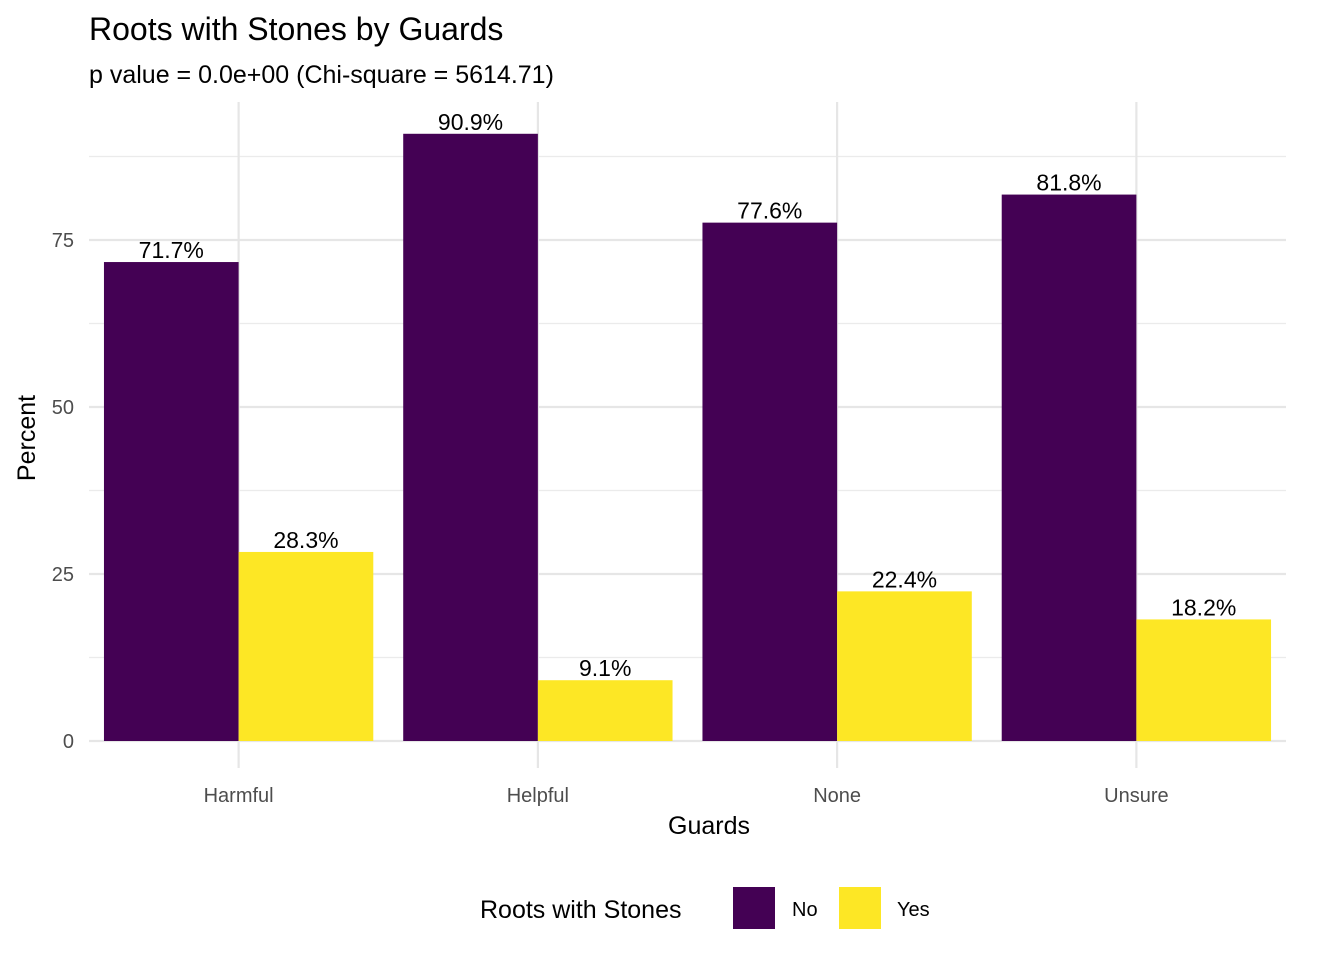 The height and width of the screenshot is (960, 1344). I want to click on data-label: 71.7%, so click(171, 250).